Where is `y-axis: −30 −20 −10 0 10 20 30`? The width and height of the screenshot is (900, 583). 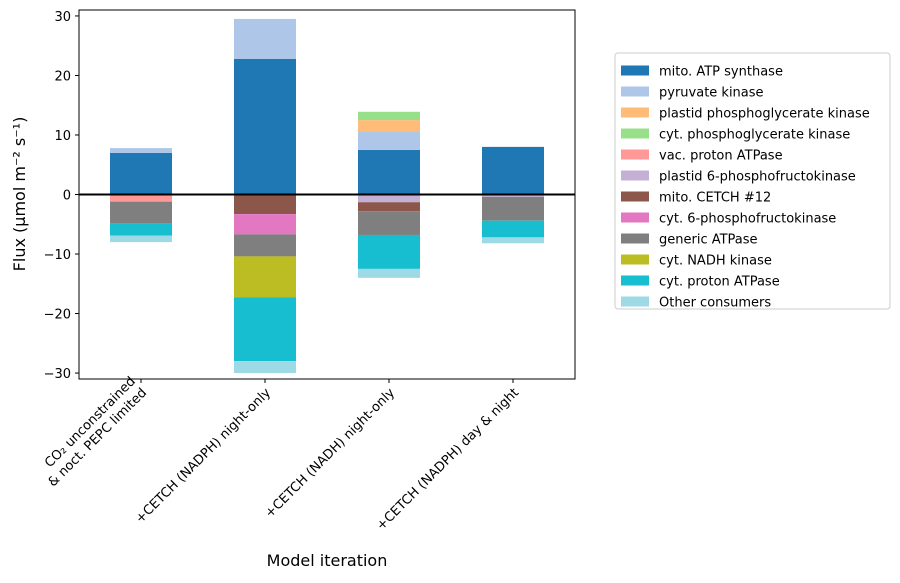 y-axis: −30 −20 −10 0 10 20 30 is located at coordinates (61, 196).